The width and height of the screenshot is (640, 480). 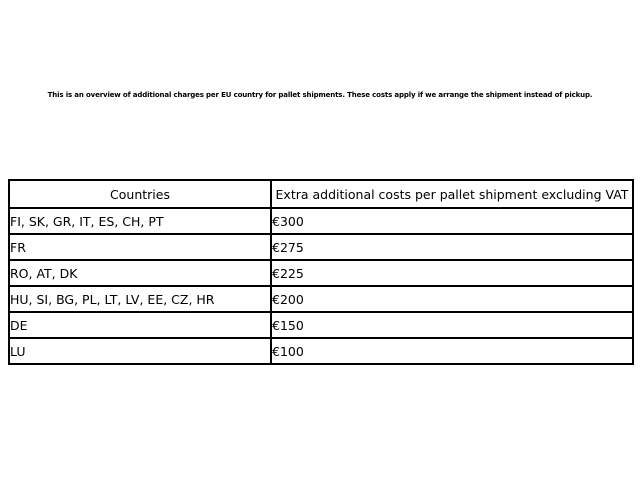 I want to click on table-row: DE €150, so click(x=321, y=325).